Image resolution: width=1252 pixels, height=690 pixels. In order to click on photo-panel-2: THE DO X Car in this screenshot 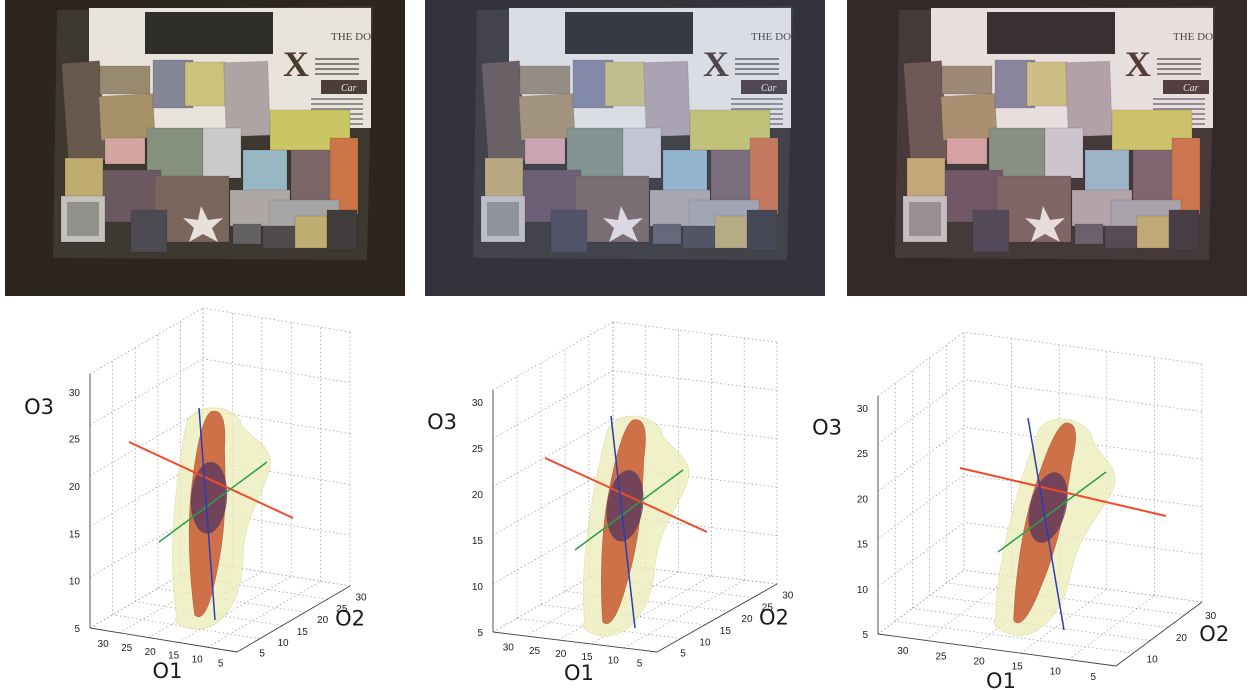, I will do `click(625, 148)`.